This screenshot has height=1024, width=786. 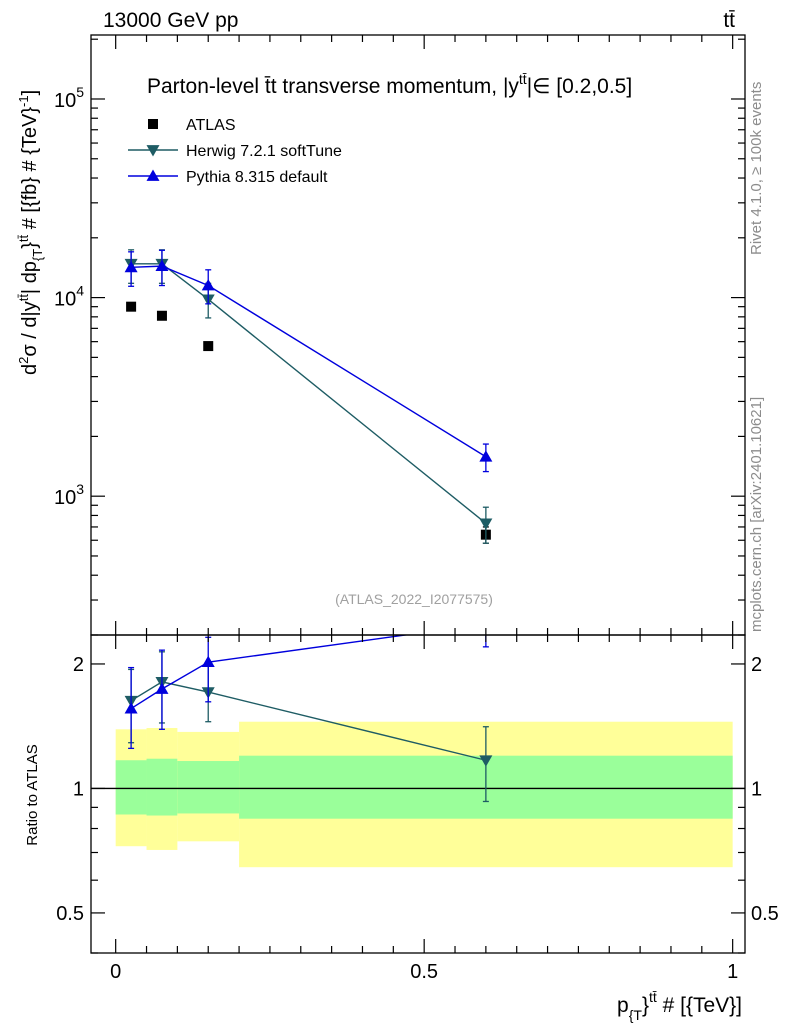 What do you see at coordinates (264, 151) in the screenshot?
I see `legend-label-herwig-7-2-1-softtune: Herwig 7.2.1 softTune` at bounding box center [264, 151].